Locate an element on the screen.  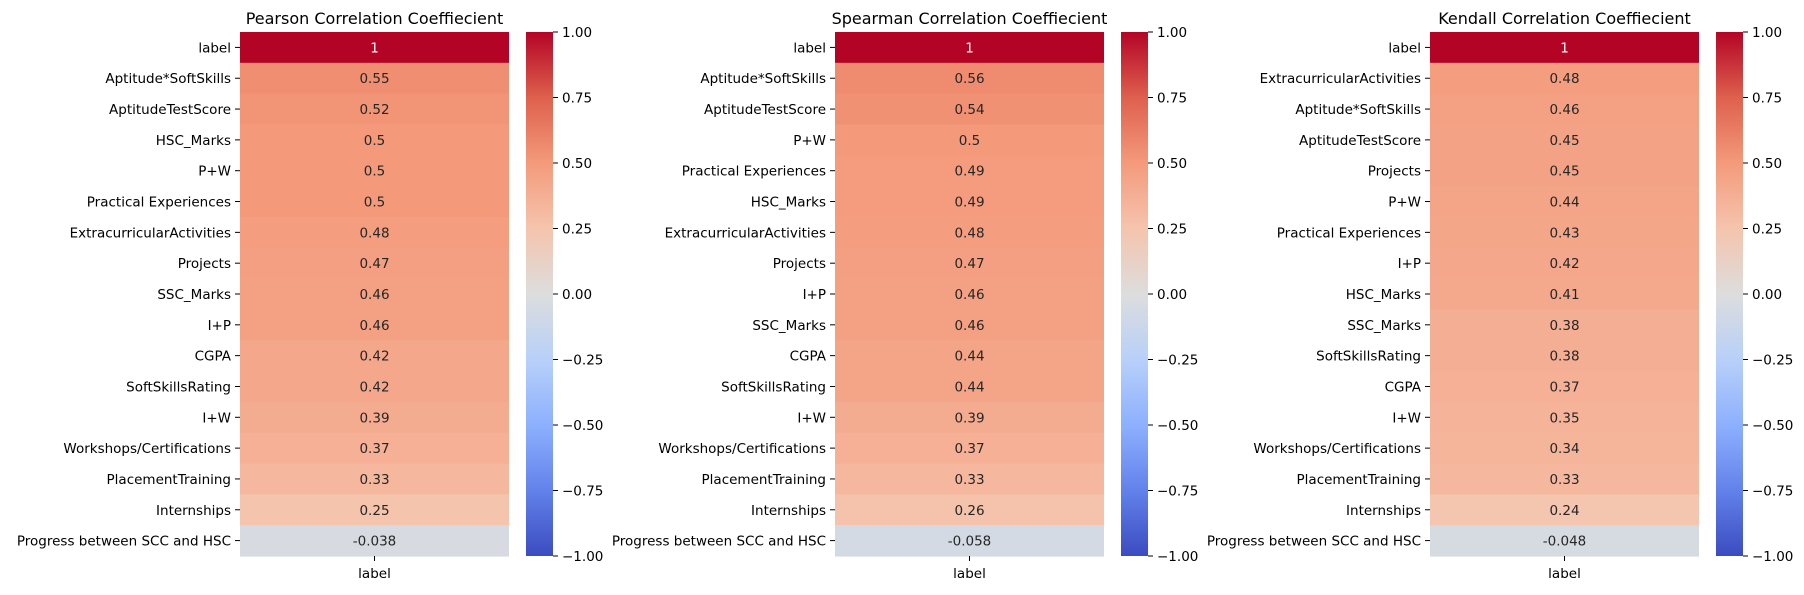
x-tick-label: label is located at coordinates (1564, 574).